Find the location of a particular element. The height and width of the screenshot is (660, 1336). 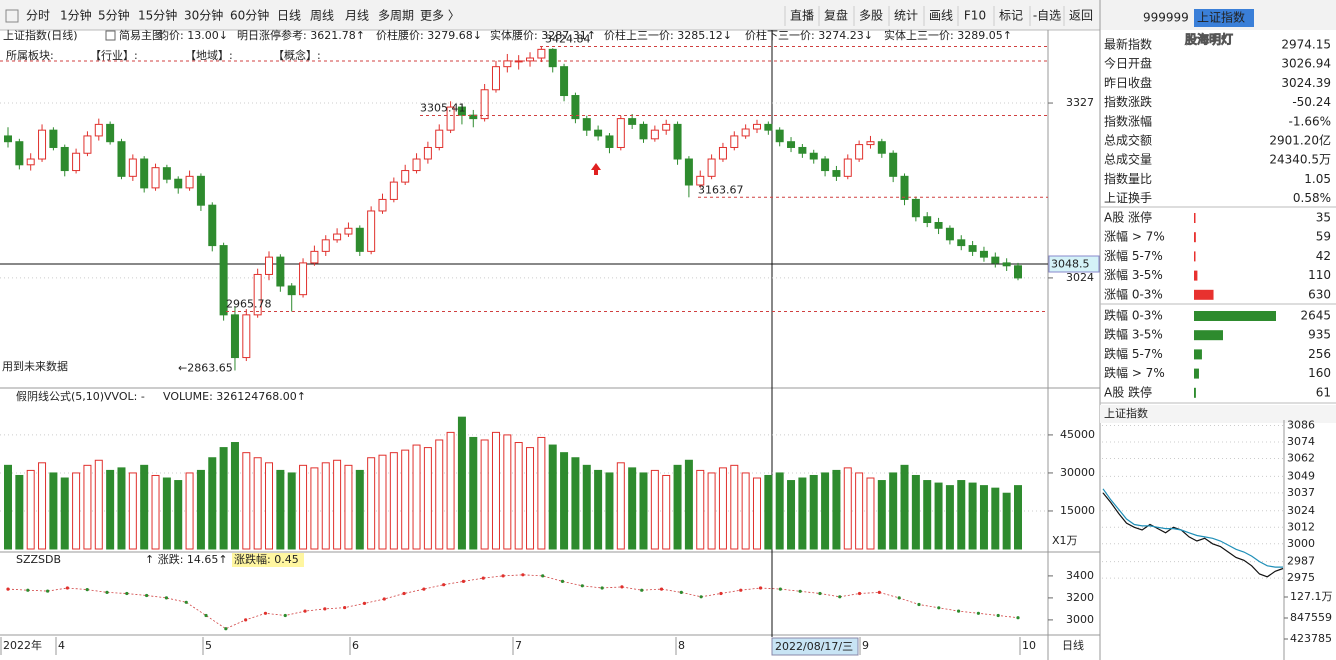

toolbar-button: 多股 is located at coordinates (871, 16).